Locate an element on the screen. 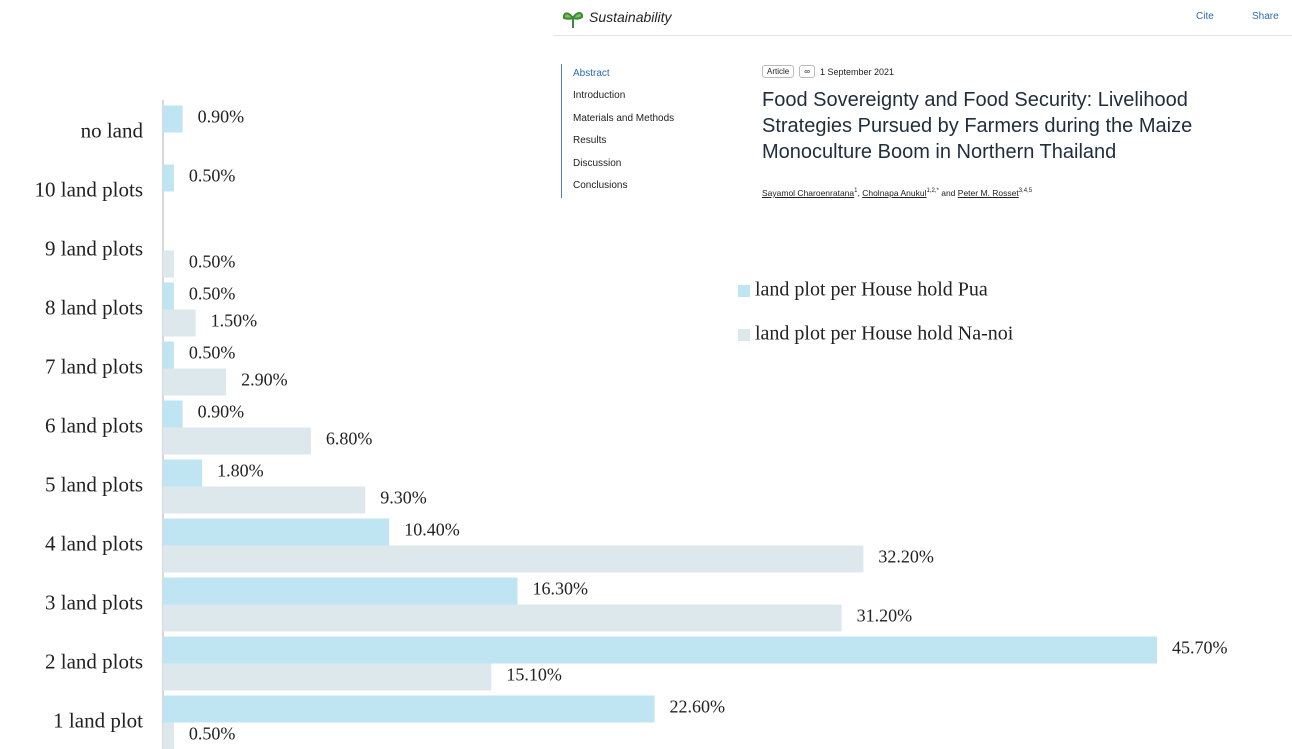  value-label: 22.60% is located at coordinates (698, 707).